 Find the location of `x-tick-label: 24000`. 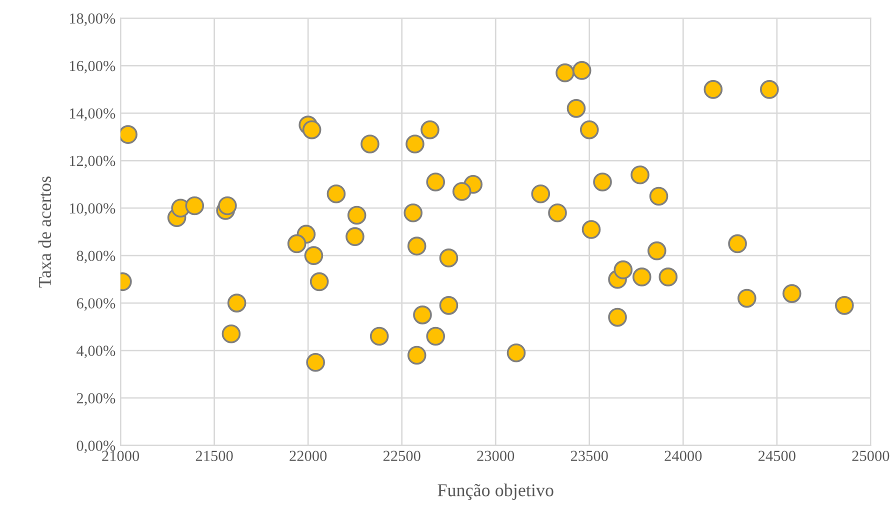

x-tick-label: 24000 is located at coordinates (683, 456).